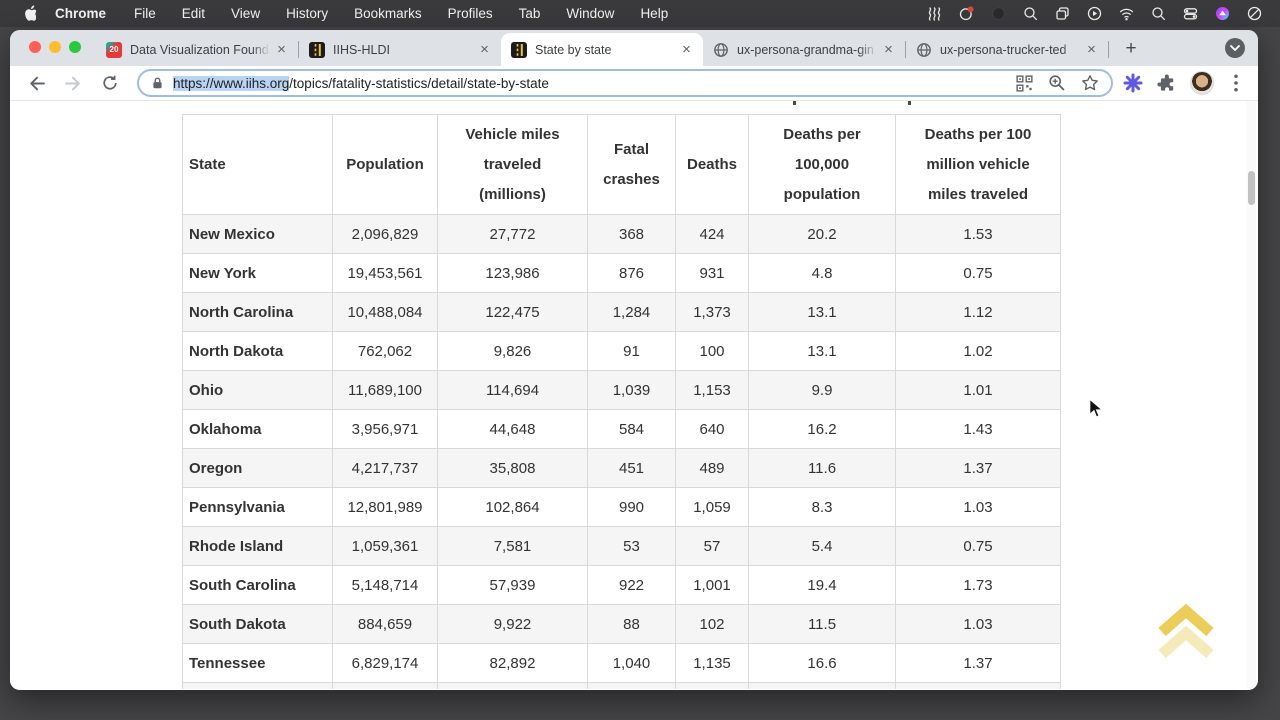  I want to click on value-cell: 2,096,829, so click(385, 234).